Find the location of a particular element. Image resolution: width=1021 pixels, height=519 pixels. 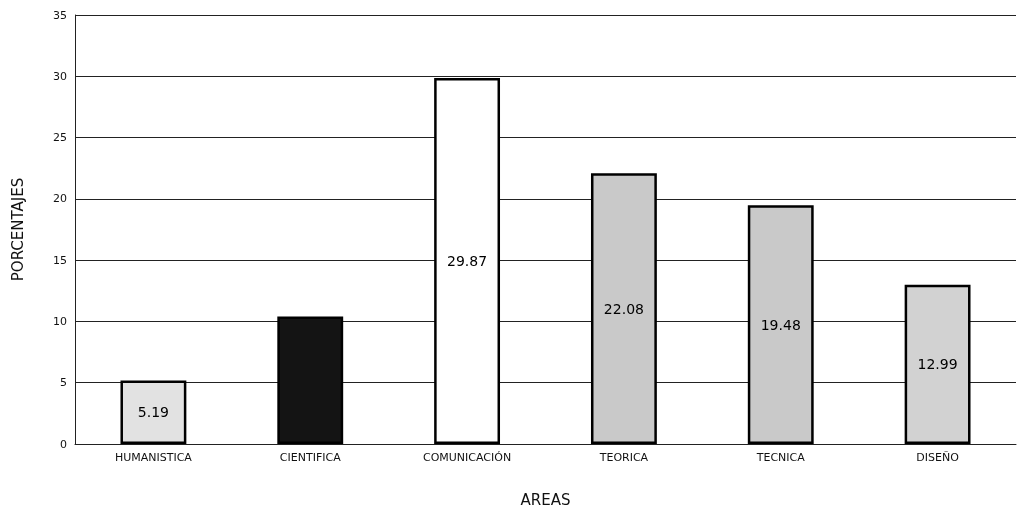

data-label: 29.87 is located at coordinates (467, 260).